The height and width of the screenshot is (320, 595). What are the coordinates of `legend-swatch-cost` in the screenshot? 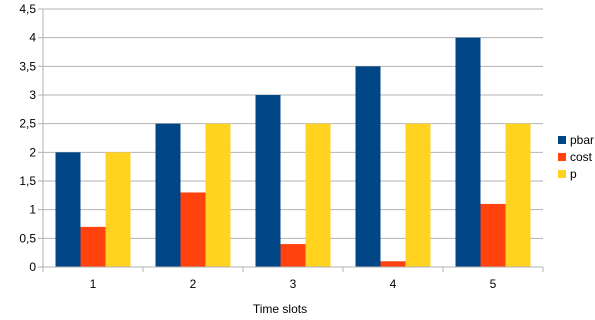 It's located at (562, 157).